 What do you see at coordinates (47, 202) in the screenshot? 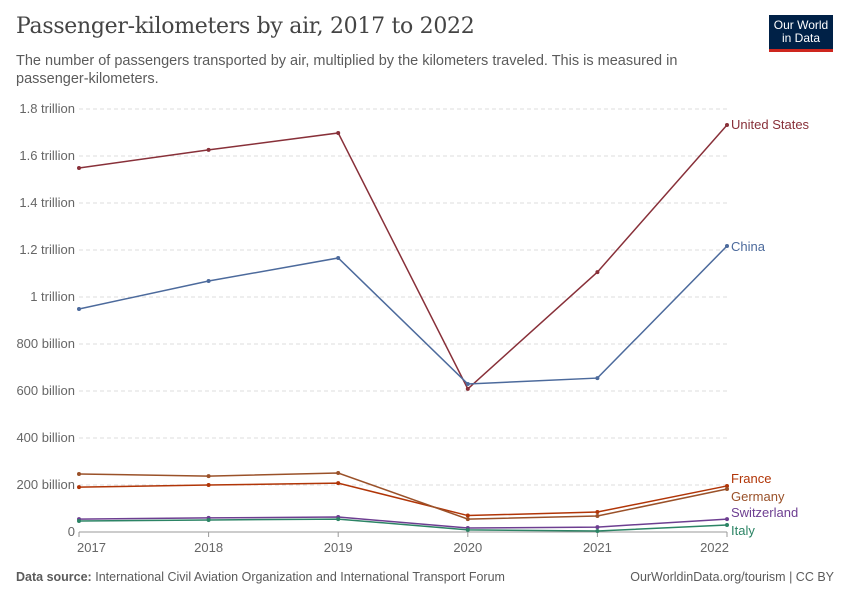
I see `y-tick-label: 1.4 trillion` at bounding box center [47, 202].